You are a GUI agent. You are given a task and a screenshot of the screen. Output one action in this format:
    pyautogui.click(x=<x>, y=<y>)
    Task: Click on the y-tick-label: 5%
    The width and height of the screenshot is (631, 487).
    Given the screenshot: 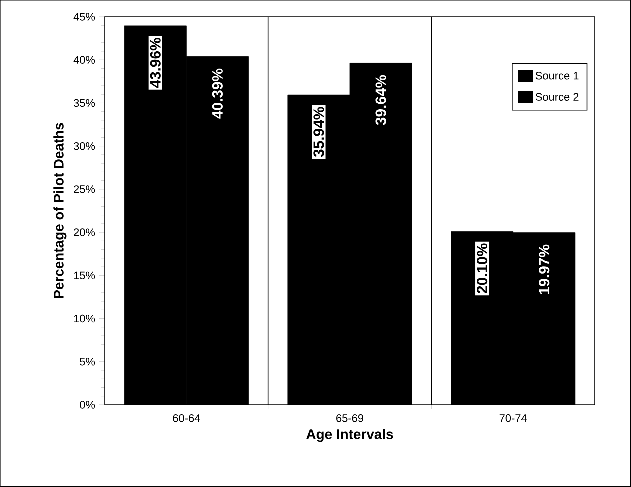 What is the action you would take?
    pyautogui.click(x=88, y=362)
    